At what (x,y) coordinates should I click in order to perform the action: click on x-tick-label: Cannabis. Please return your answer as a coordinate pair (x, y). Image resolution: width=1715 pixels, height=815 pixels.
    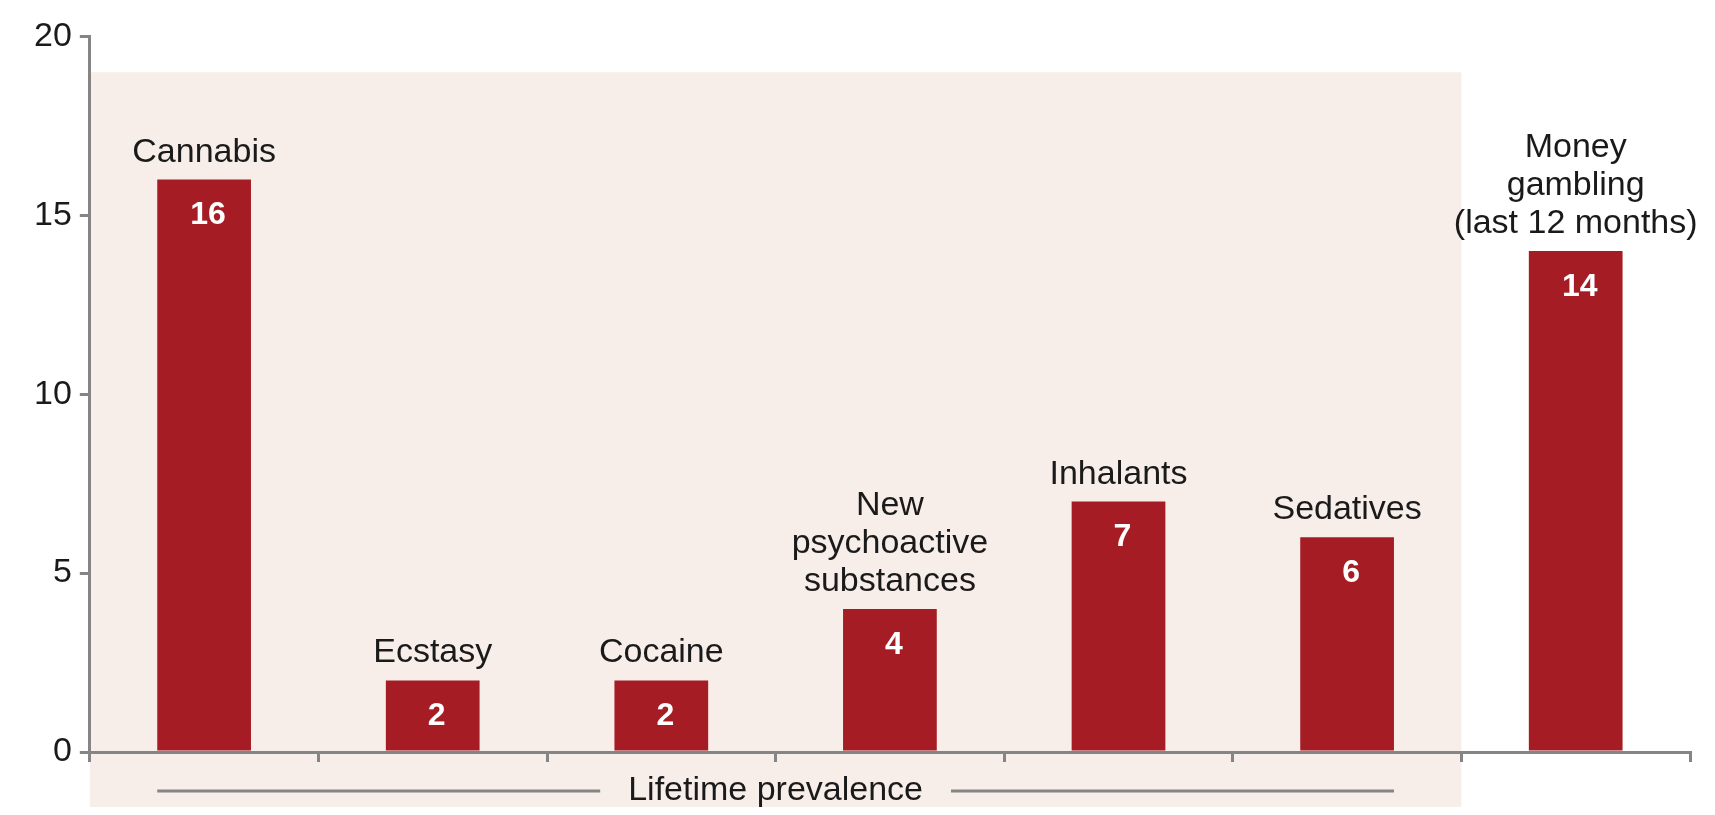
    Looking at the image, I should click on (204, 149).